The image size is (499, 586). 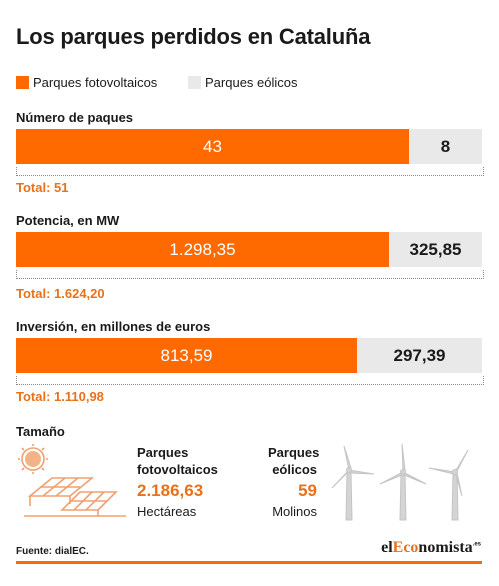 I want to click on bar-wind-investment: 297,39, so click(x=419, y=355).